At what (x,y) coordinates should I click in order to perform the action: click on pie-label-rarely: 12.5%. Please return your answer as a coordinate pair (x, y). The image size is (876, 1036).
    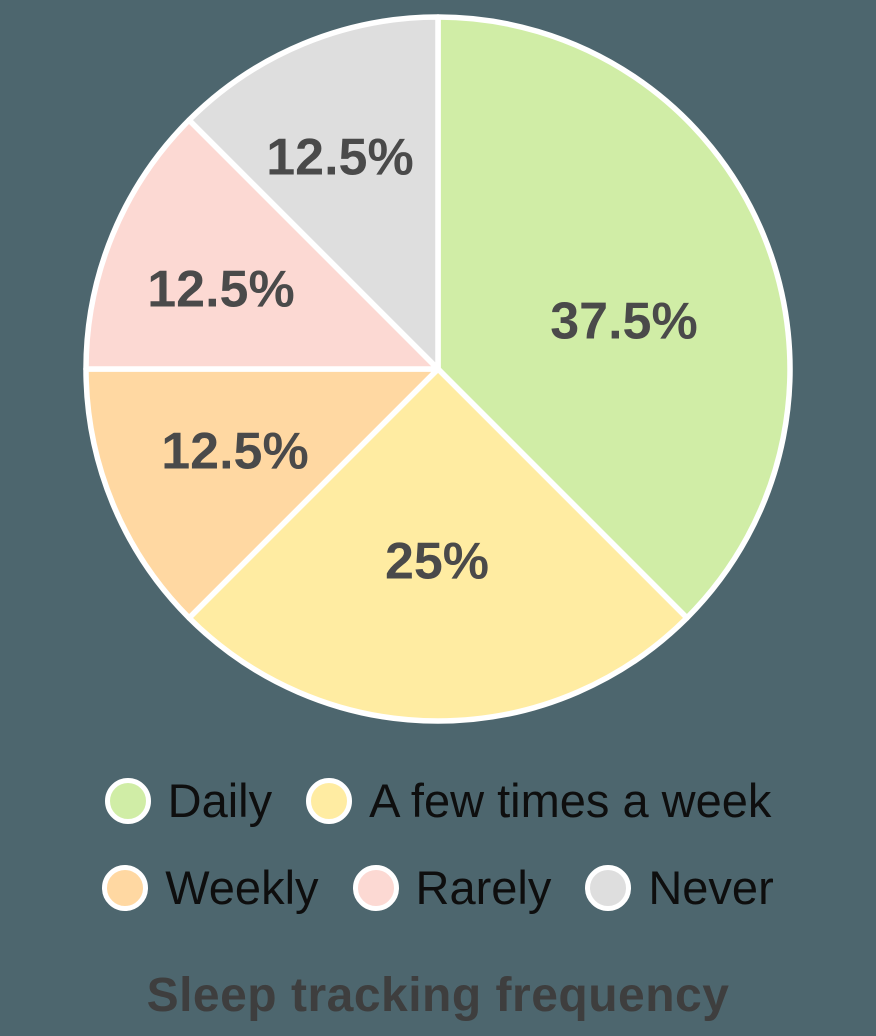
    Looking at the image, I should click on (220, 290).